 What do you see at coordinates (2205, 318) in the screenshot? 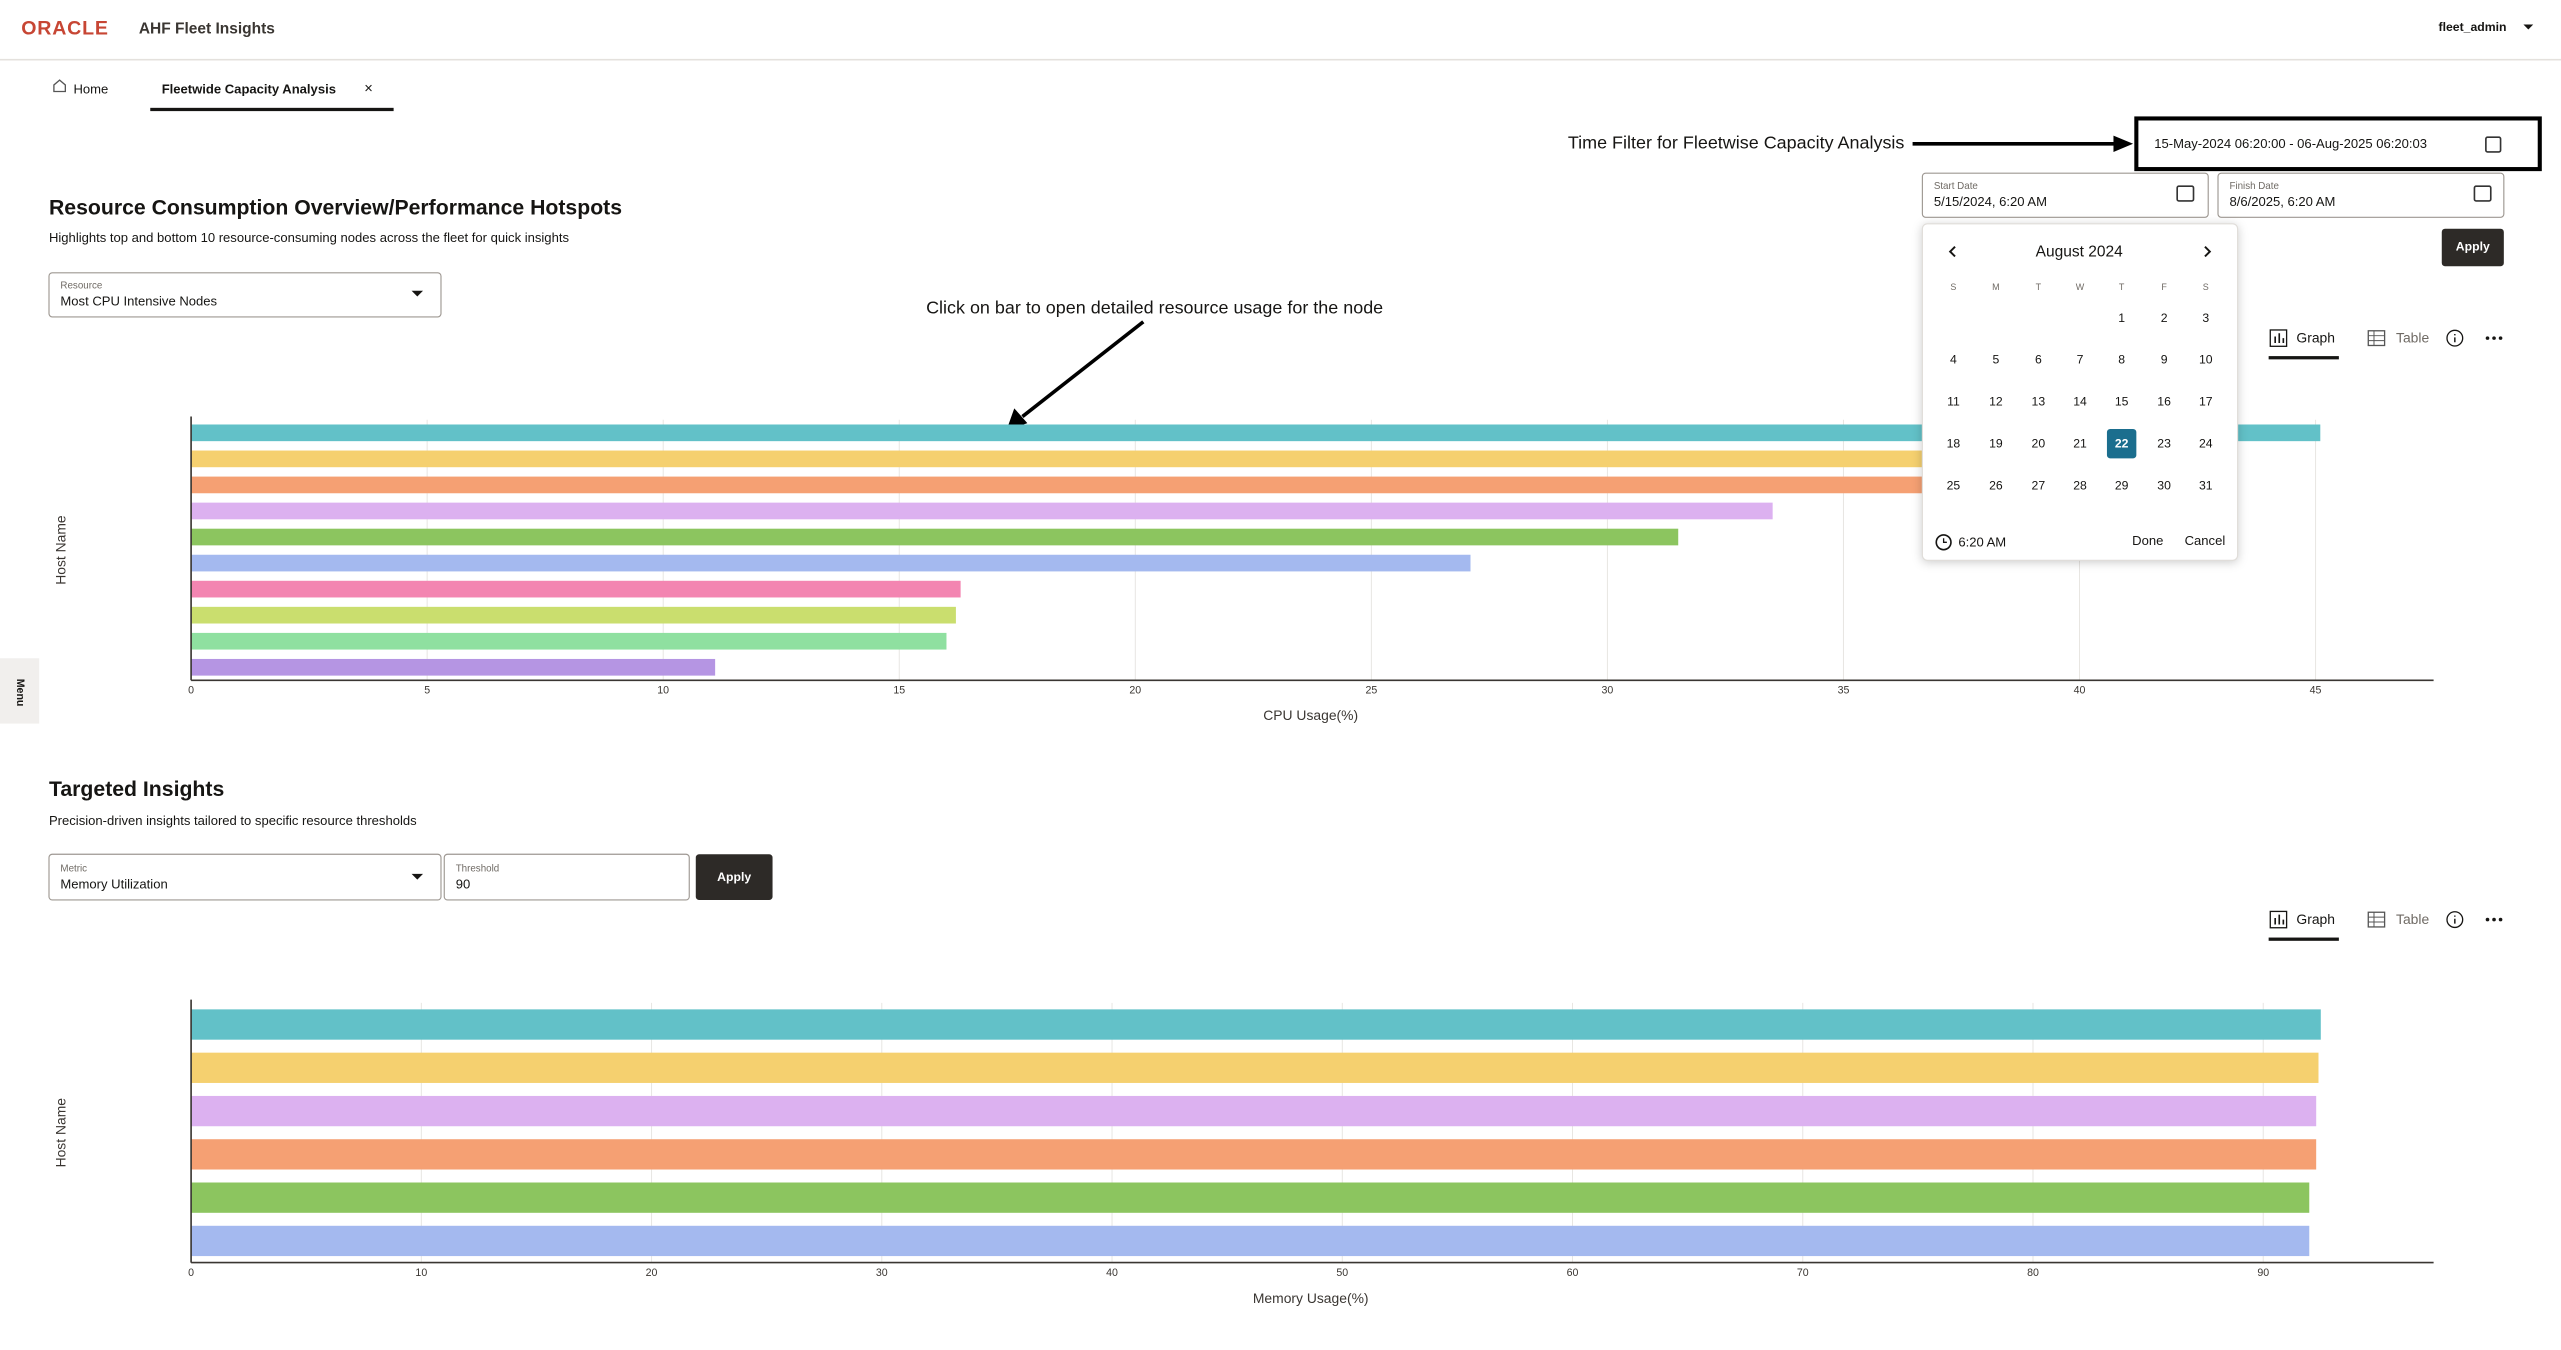
I see `day: 3` at bounding box center [2205, 318].